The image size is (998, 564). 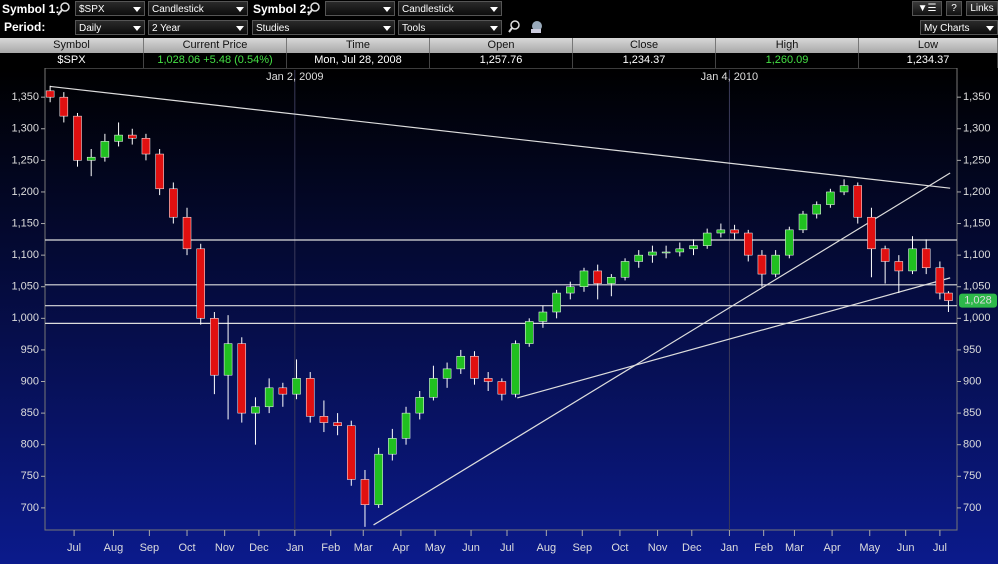 What do you see at coordinates (295, 548) in the screenshot?
I see `x-tick-label: Jan` at bounding box center [295, 548].